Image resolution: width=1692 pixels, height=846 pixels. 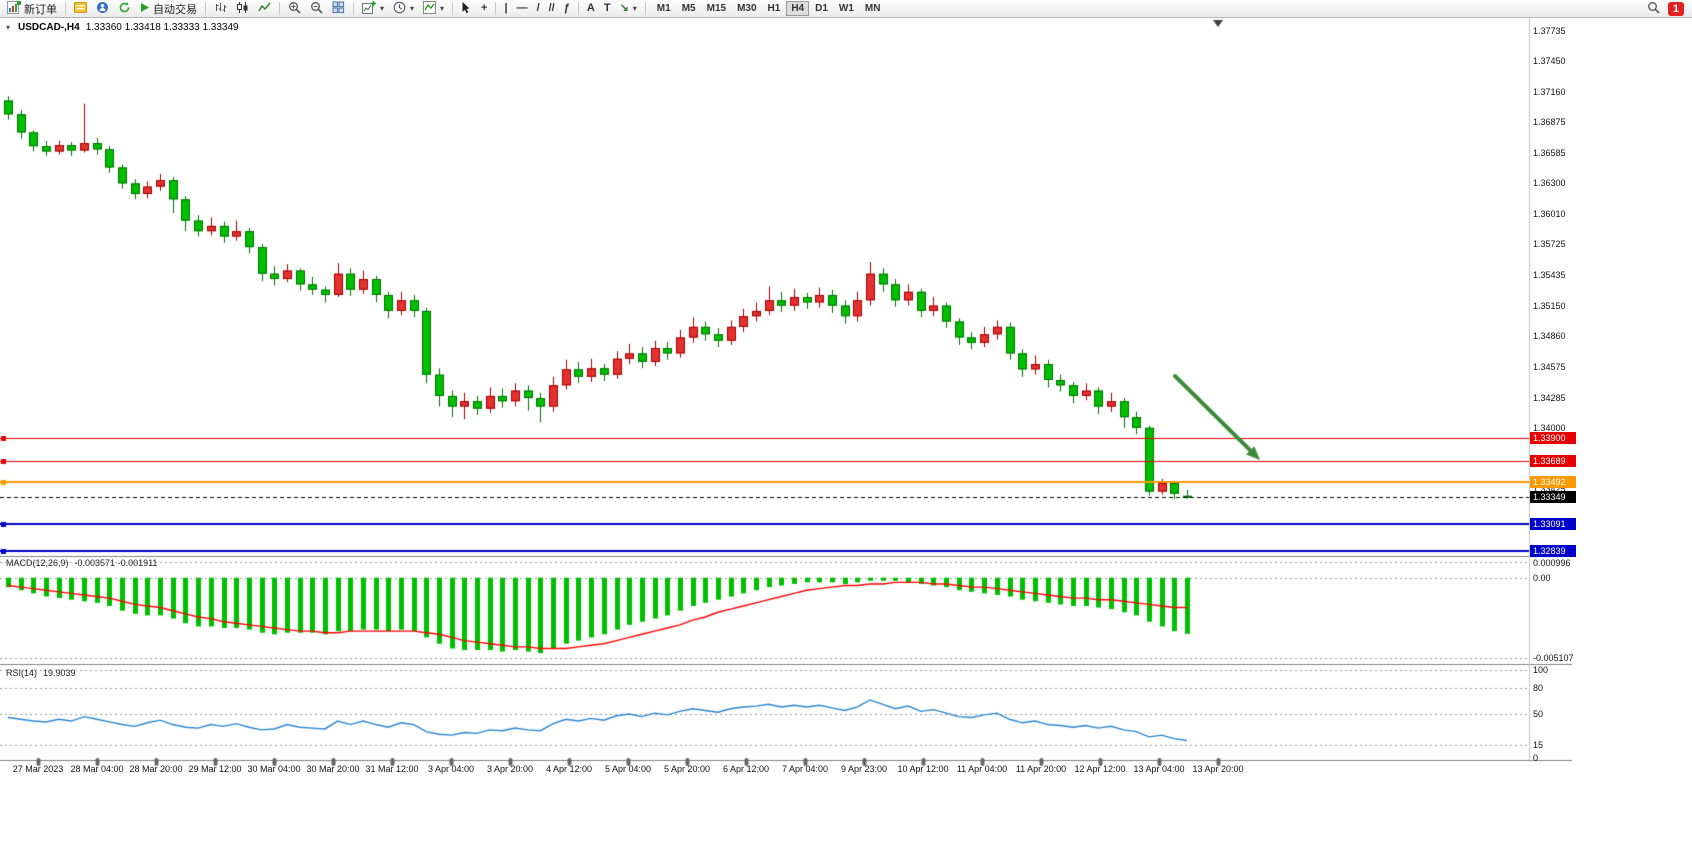 I want to click on zoom-out-icon, so click(x=316, y=9).